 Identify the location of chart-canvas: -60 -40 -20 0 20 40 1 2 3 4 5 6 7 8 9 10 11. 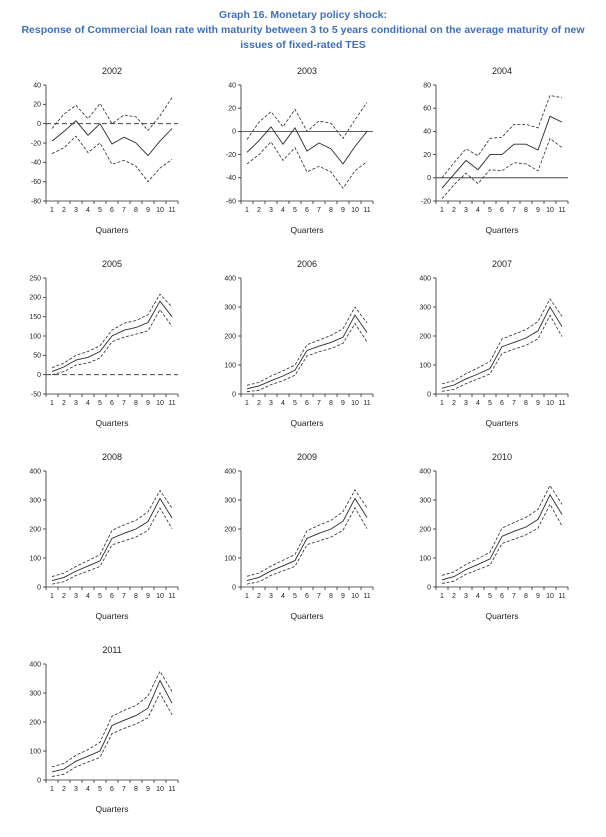
(297, 149).